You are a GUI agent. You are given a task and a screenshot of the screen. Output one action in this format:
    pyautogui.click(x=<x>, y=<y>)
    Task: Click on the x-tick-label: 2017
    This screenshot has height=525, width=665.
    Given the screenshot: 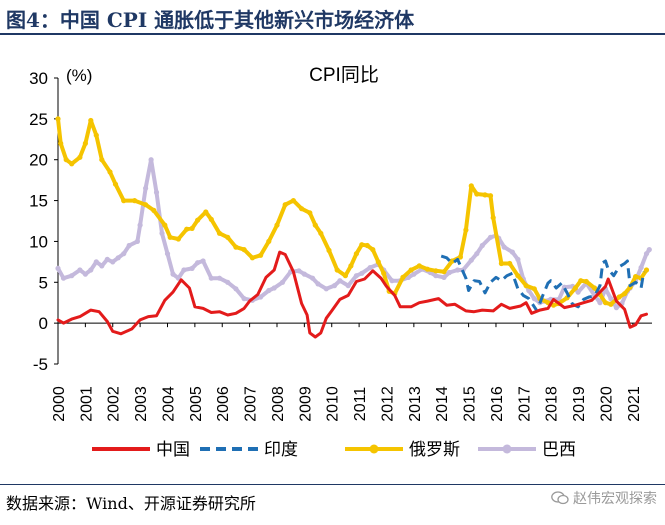 What is the action you would take?
    pyautogui.click(x=524, y=404)
    